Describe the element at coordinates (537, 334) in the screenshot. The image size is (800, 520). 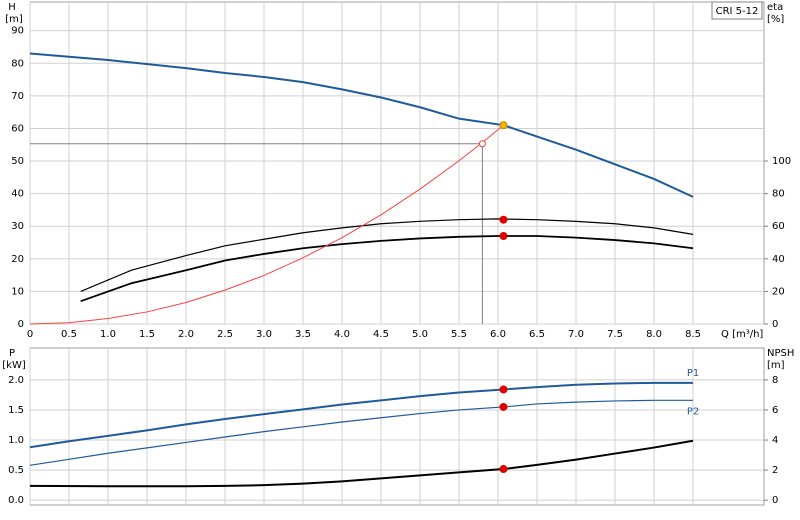
I see `x-tick-label: 6.5` at that location.